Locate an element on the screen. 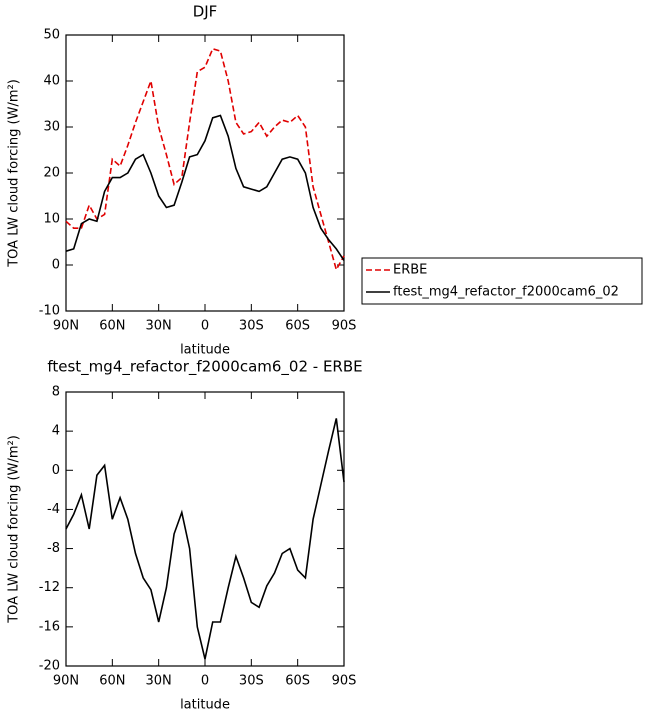 The image size is (648, 716). chart-title: ftest_mg4_refactor_f2000cam6_02 - ERBE is located at coordinates (204, 367).